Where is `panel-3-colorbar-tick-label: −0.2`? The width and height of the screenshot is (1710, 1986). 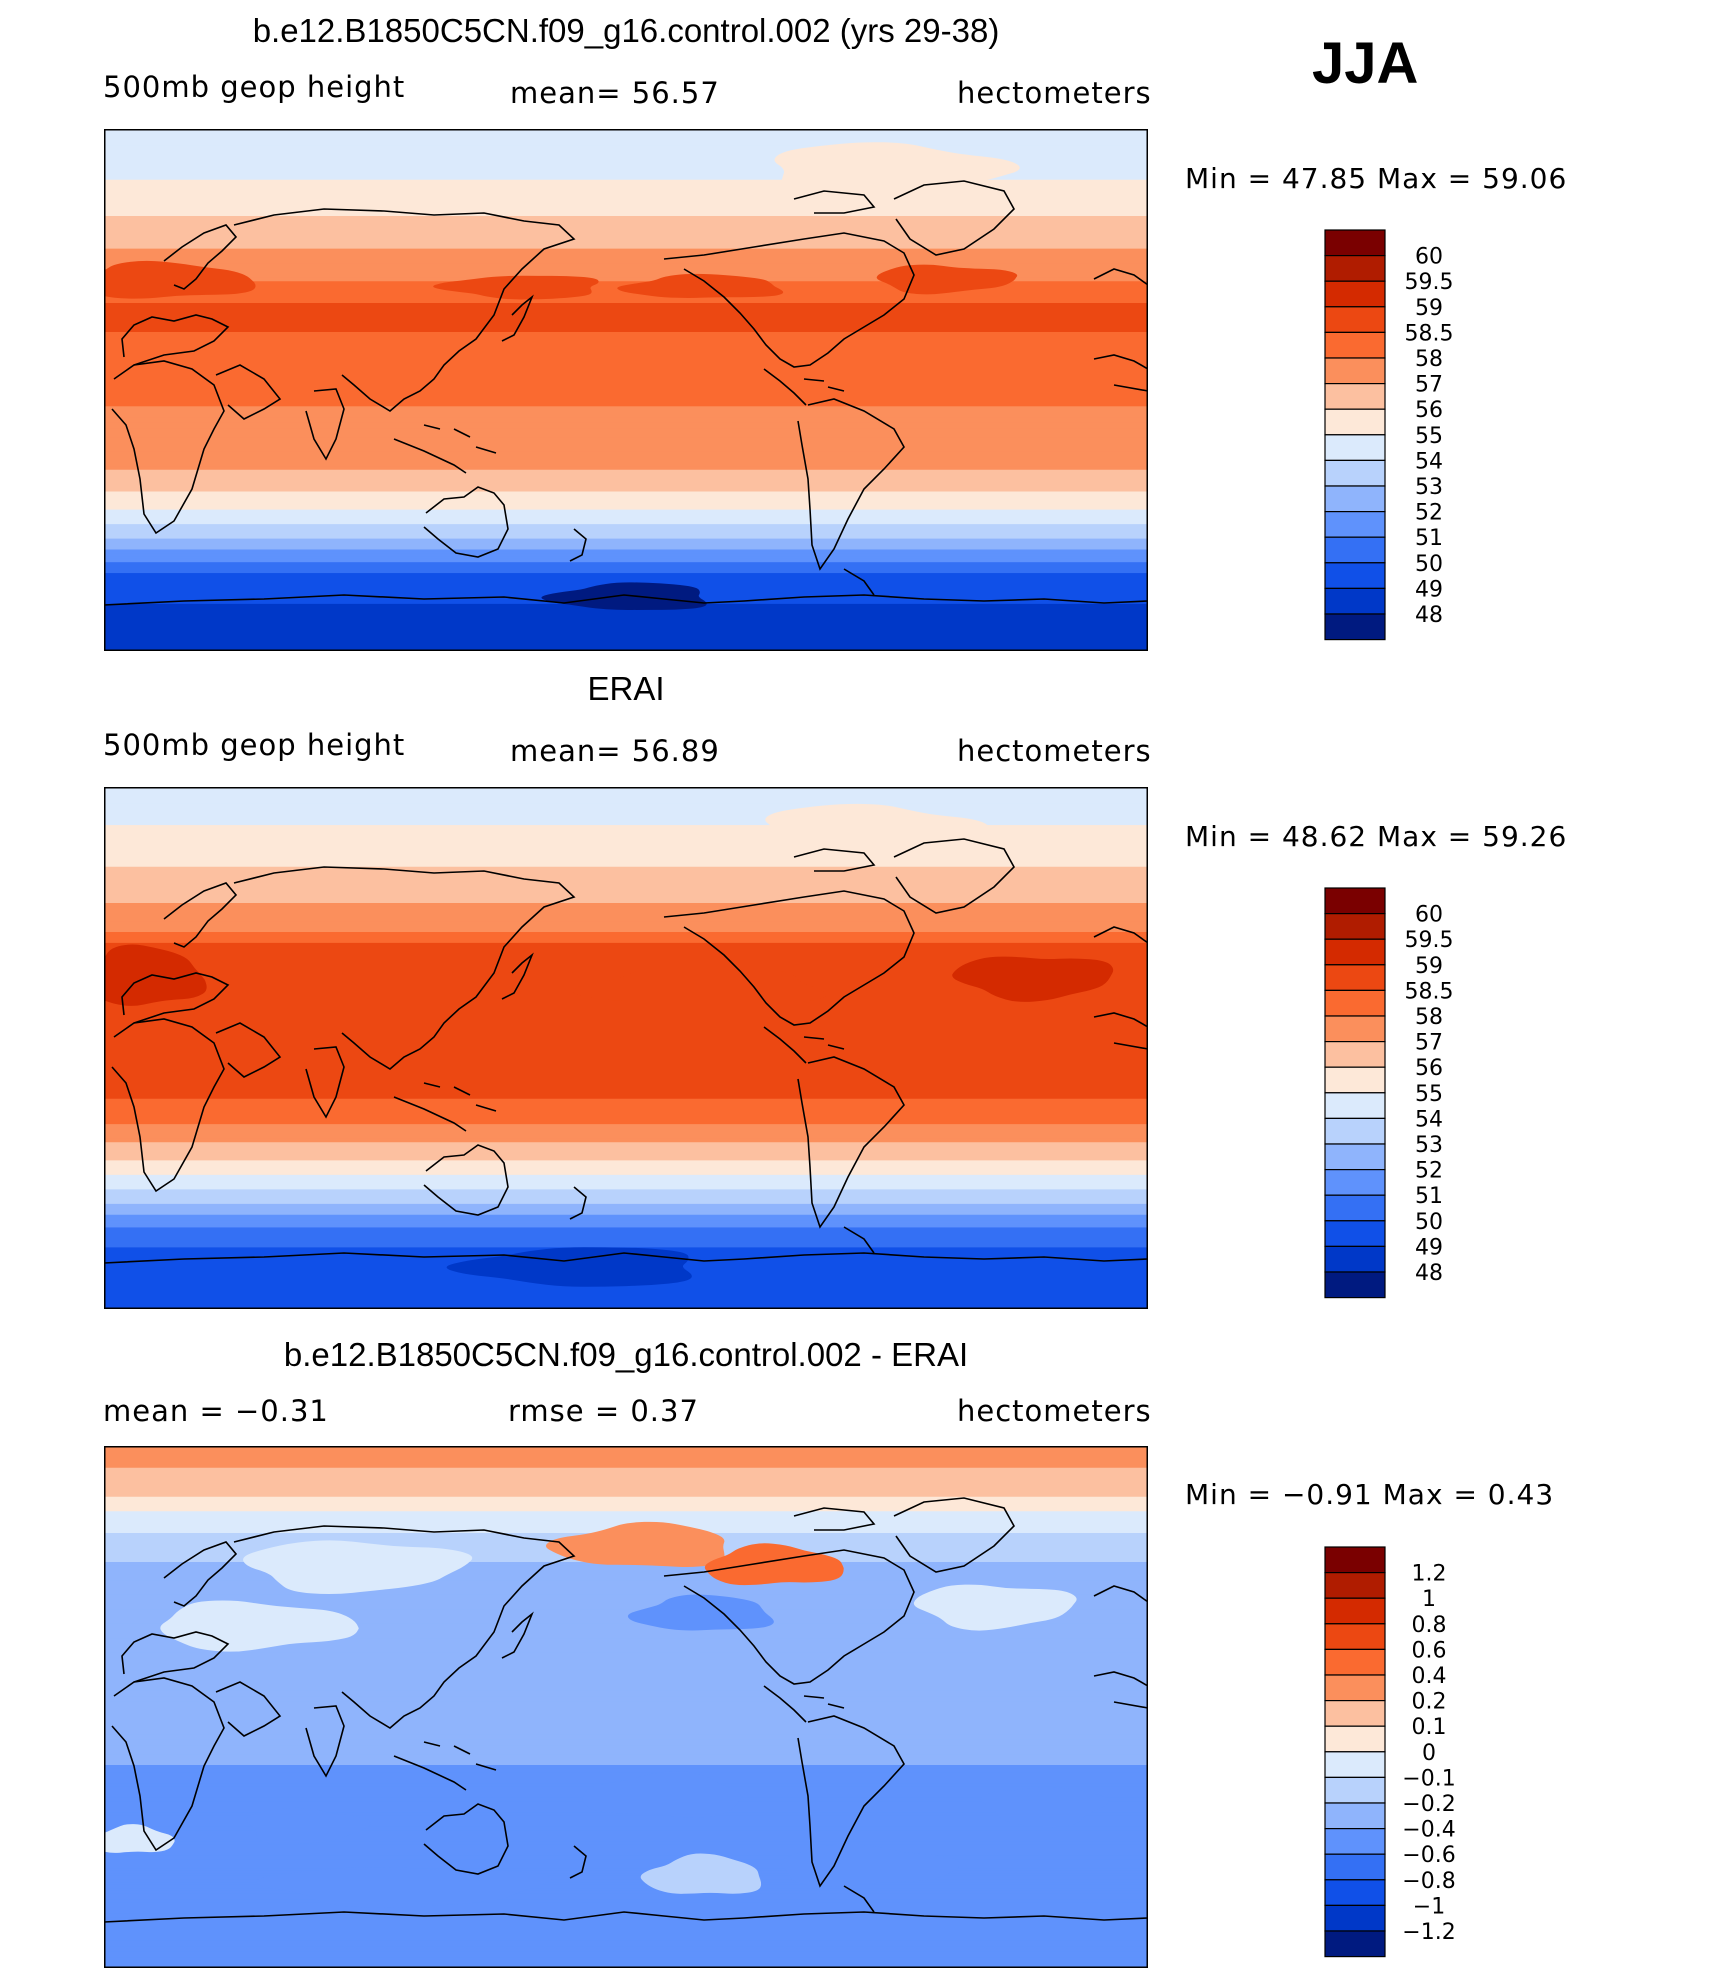 panel-3-colorbar-tick-label: −0.2 is located at coordinates (1428, 1804).